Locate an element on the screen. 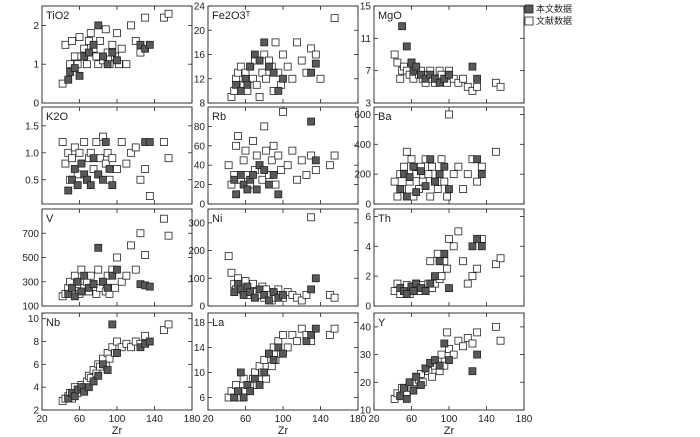 The width and height of the screenshot is (700, 437). y-tick-label: 60 is located at coordinates (200, 146).